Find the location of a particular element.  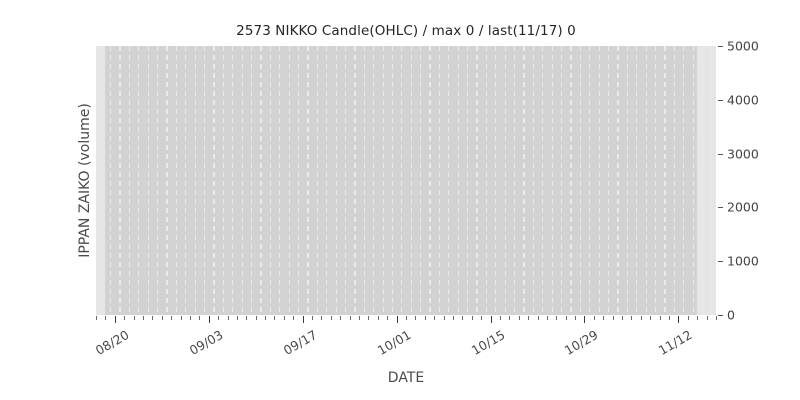

y-tick-label: 0 is located at coordinates (731, 315).